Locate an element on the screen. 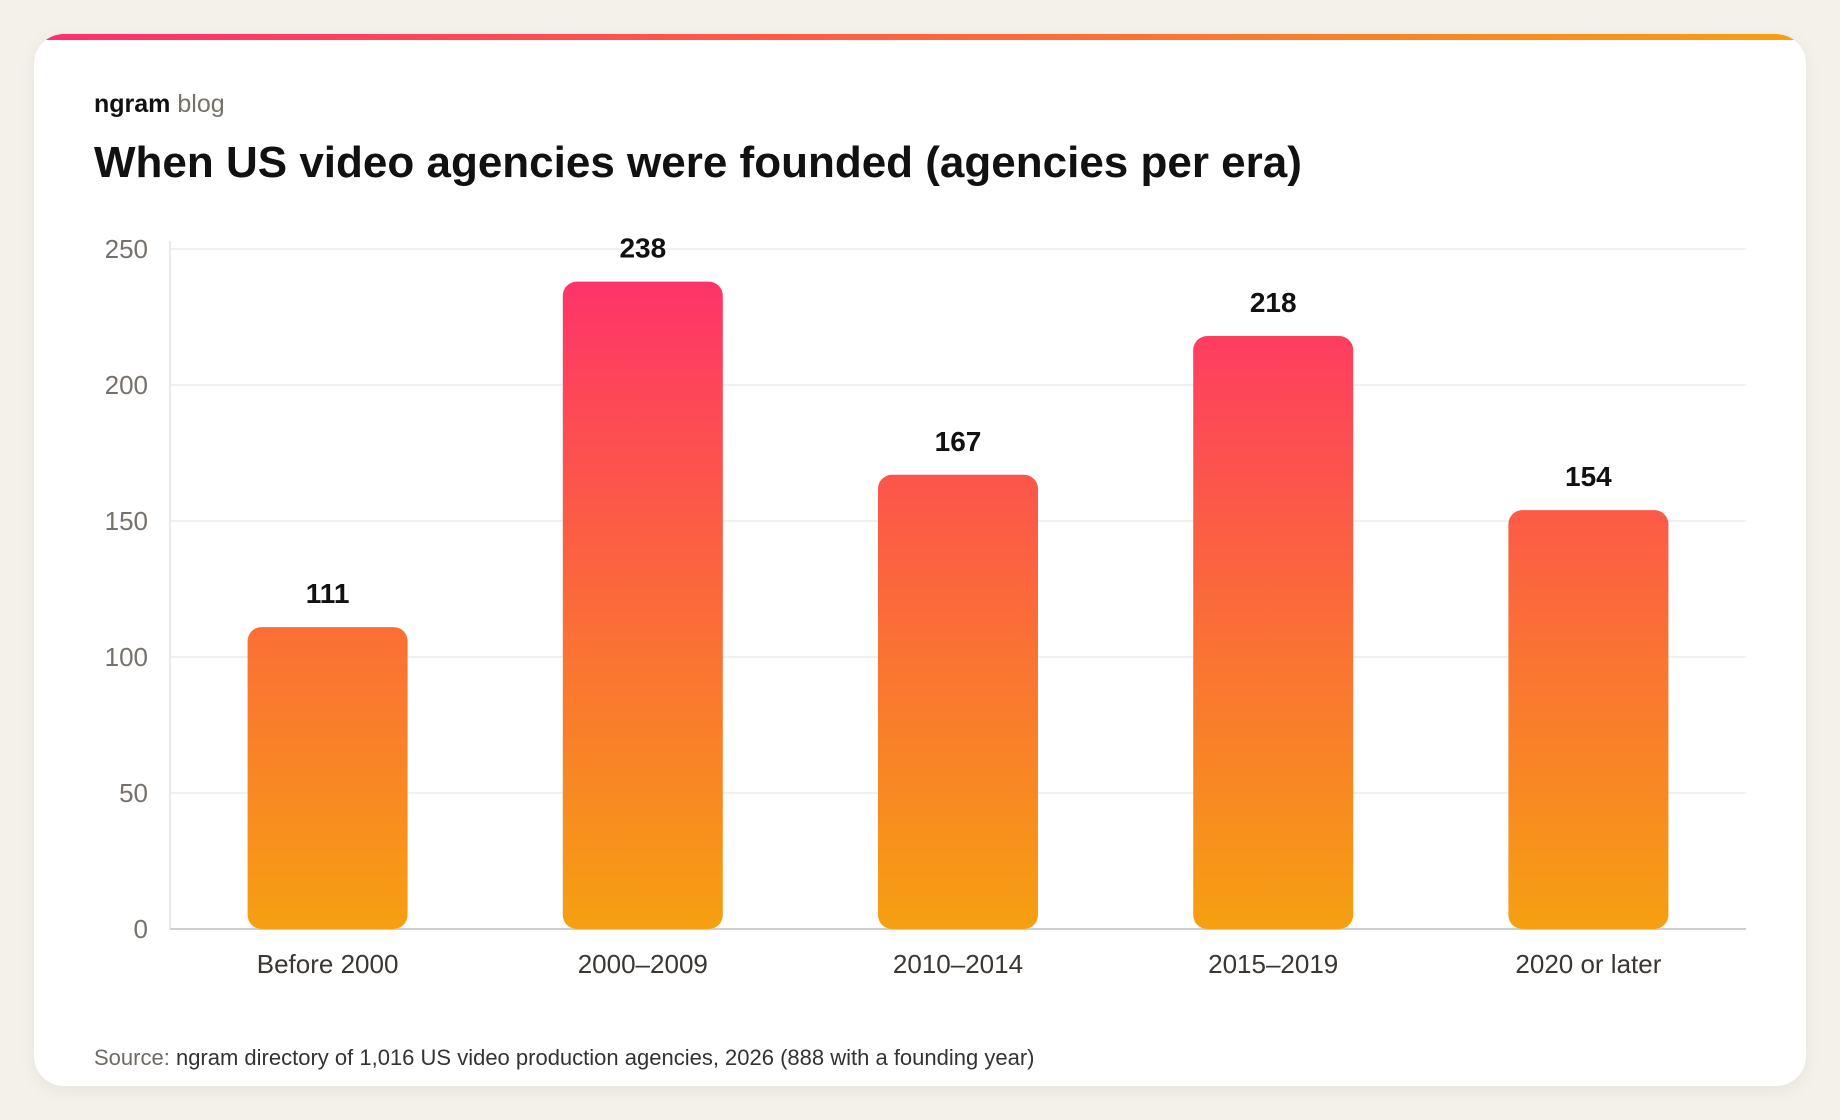  source-label: Source: is located at coordinates (132, 1057).